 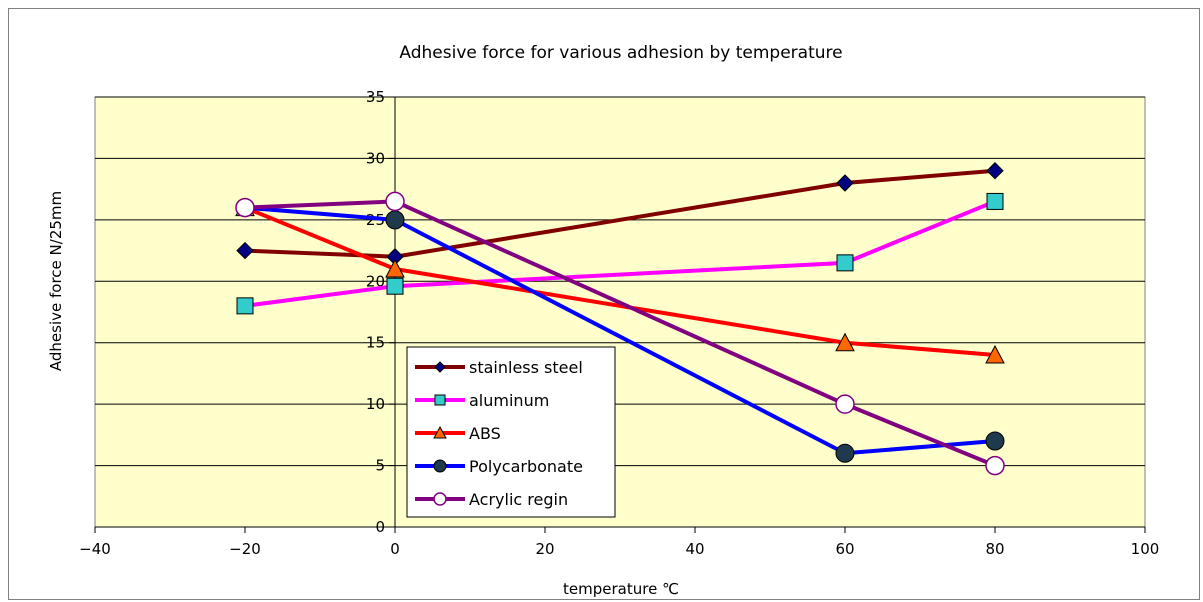 What do you see at coordinates (994, 549) in the screenshot?
I see `x-tick-label: 80` at bounding box center [994, 549].